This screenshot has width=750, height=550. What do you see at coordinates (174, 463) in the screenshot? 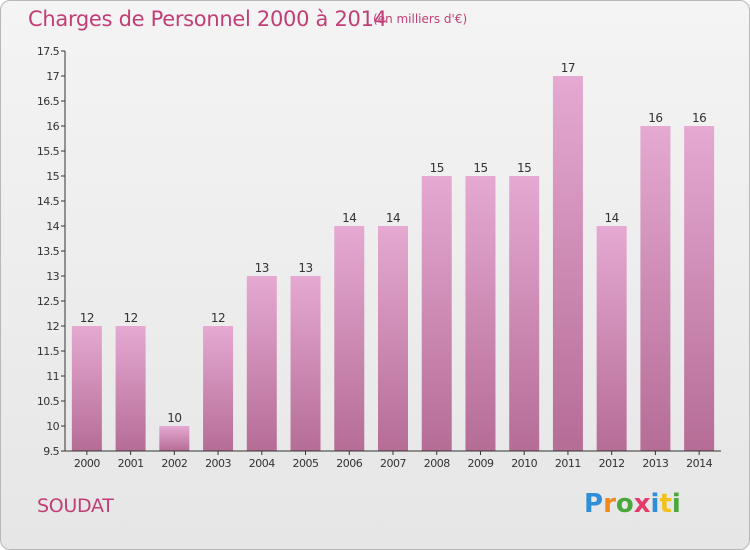
I see `x-tick-label-2002: 2002` at bounding box center [174, 463].